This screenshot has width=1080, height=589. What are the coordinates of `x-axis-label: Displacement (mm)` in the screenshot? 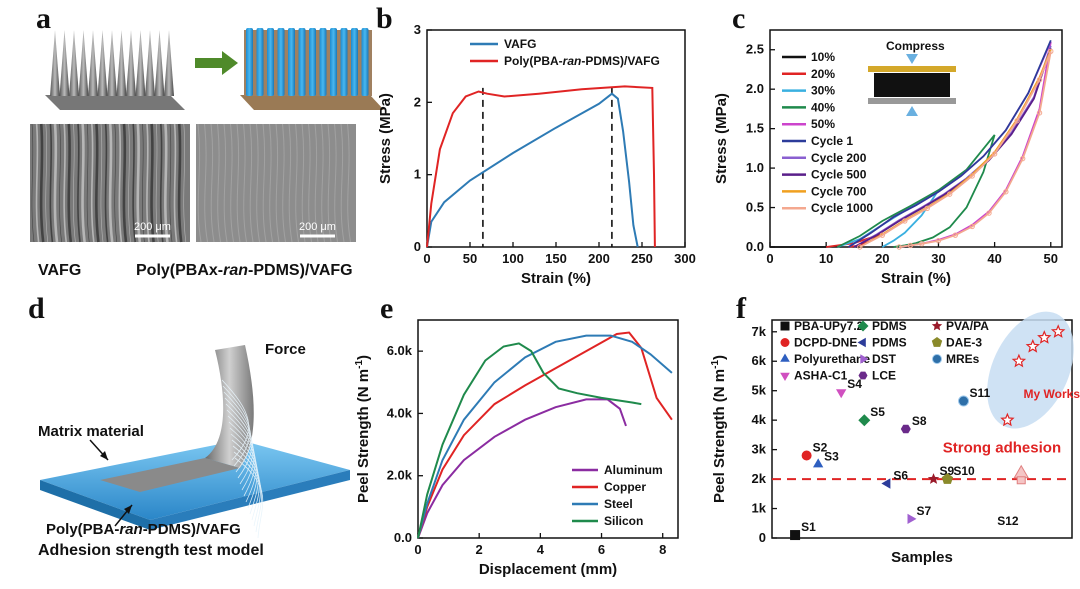 It's located at (548, 569).